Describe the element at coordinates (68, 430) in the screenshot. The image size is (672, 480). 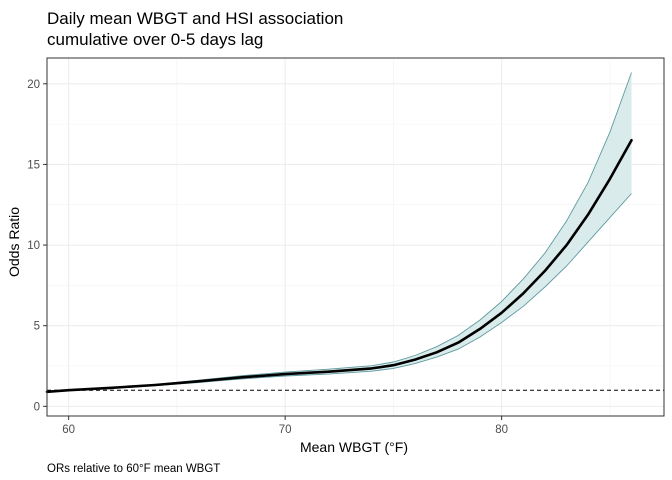
I see `x-tick-label: 60` at that location.